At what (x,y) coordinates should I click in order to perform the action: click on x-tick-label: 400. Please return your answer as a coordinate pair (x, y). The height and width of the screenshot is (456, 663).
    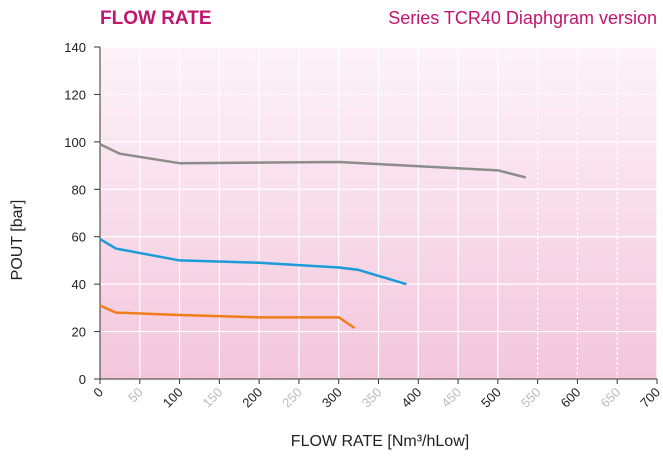
    Looking at the image, I should click on (411, 398).